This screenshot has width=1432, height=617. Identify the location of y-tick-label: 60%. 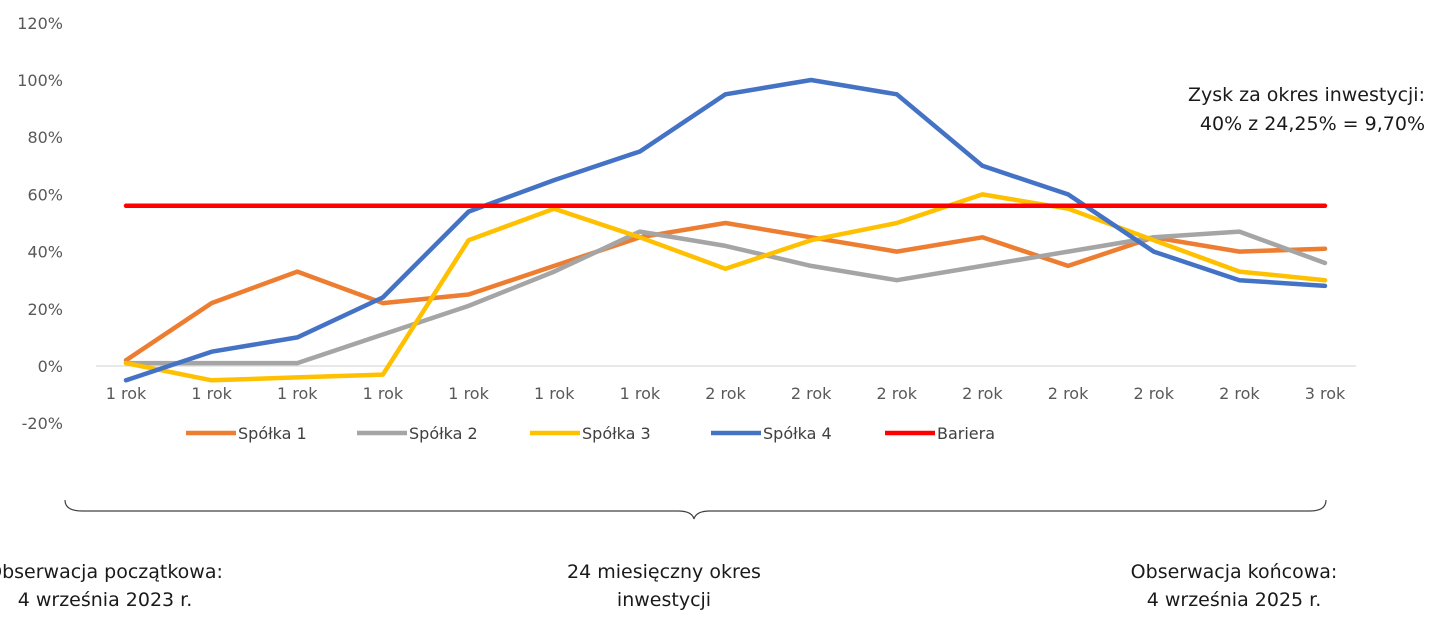
(45, 194).